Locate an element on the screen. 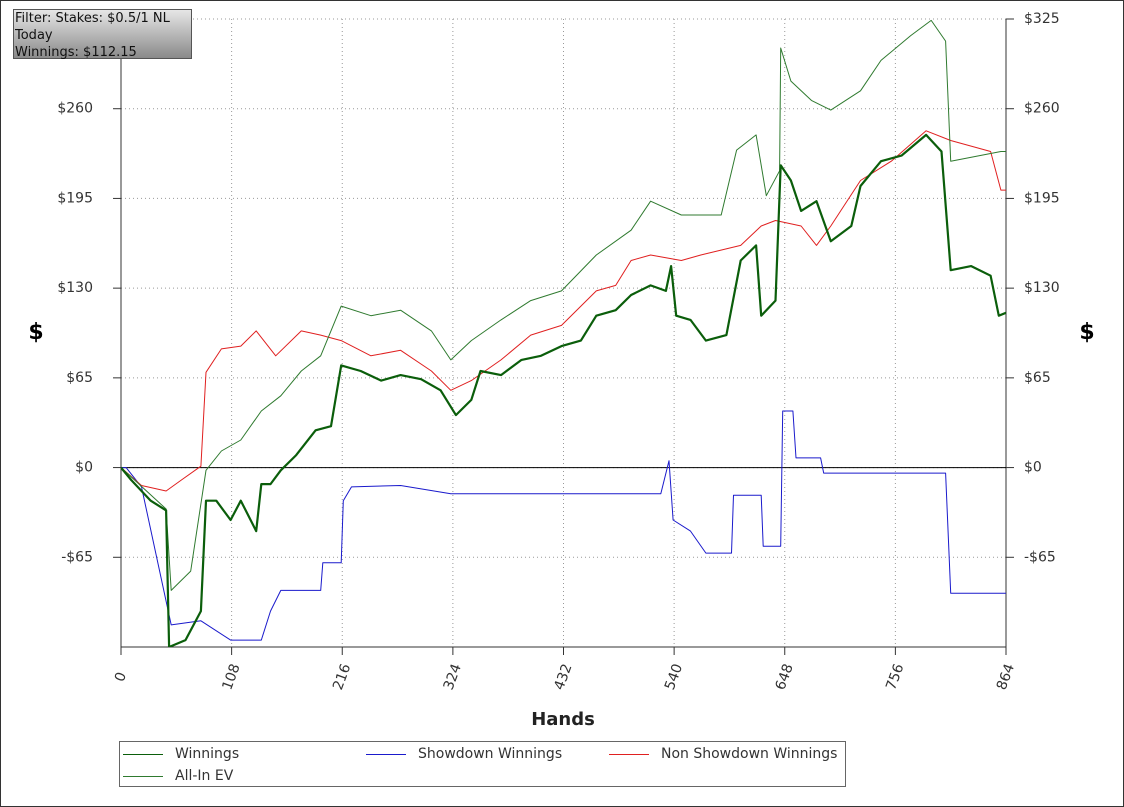 The width and height of the screenshot is (1124, 807). x-tick-label: 108 is located at coordinates (232, 677).